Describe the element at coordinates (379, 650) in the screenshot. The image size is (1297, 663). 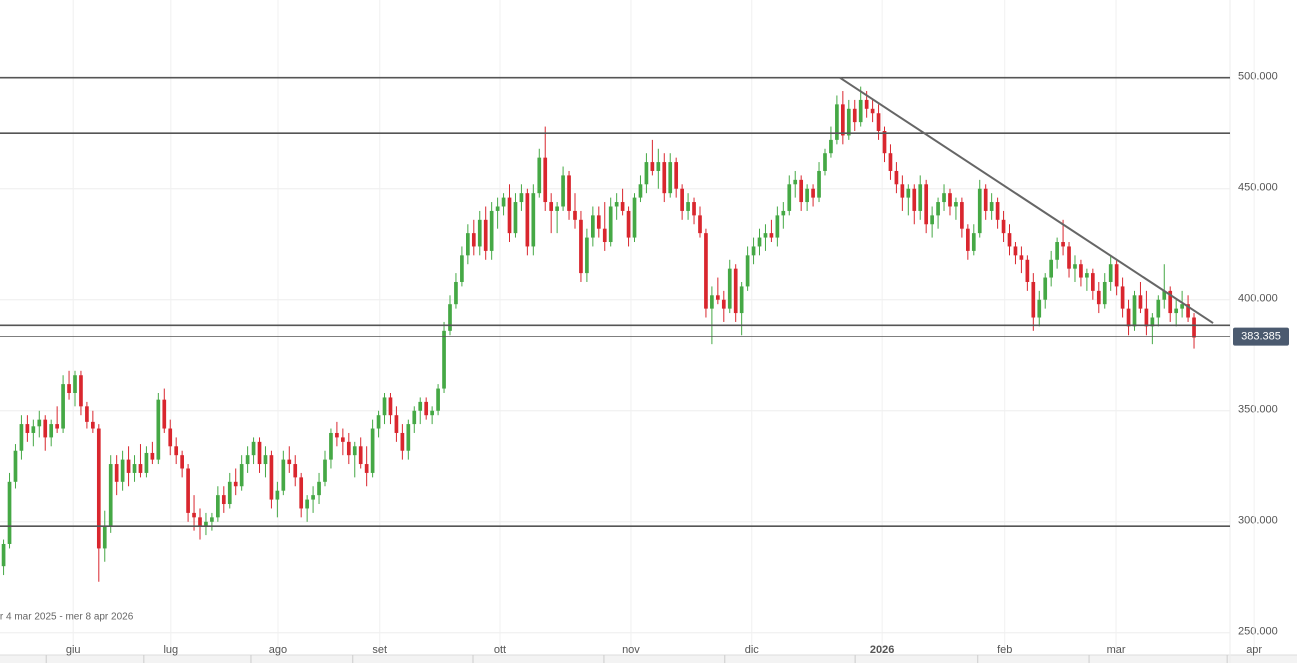
I see `x-tick-label: set` at that location.